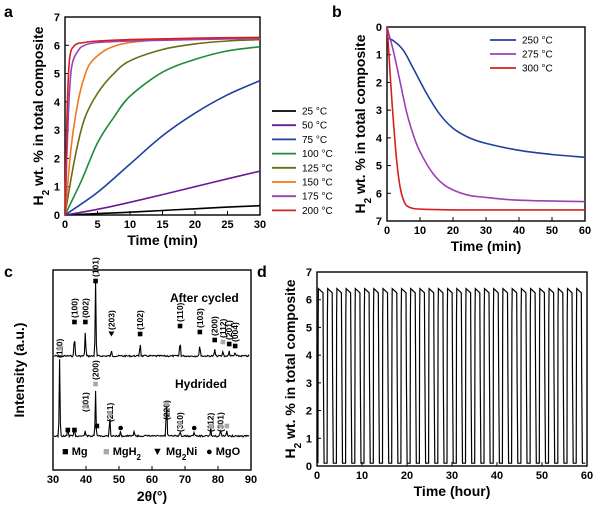  Describe the element at coordinates (204, 298) in the screenshot. I see `pattern-label-cycled: After cycled` at that location.